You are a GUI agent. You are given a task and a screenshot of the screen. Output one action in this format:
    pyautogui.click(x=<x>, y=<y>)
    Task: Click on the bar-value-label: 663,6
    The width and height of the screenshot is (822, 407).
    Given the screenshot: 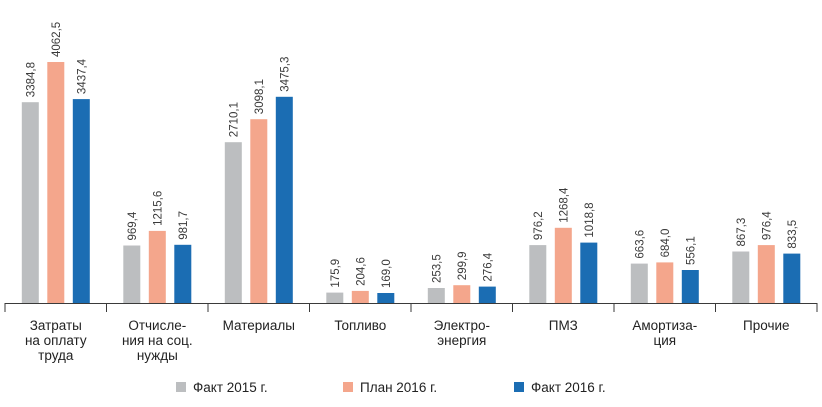 What is the action you would take?
    pyautogui.click(x=640, y=244)
    